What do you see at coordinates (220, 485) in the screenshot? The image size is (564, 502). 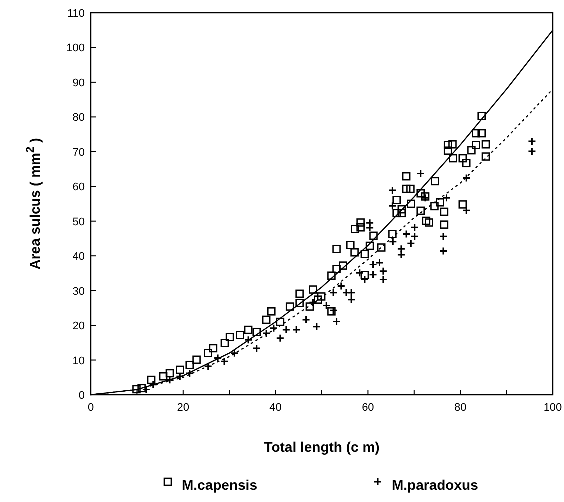 I see `legend-label: M.capensis` at bounding box center [220, 485].